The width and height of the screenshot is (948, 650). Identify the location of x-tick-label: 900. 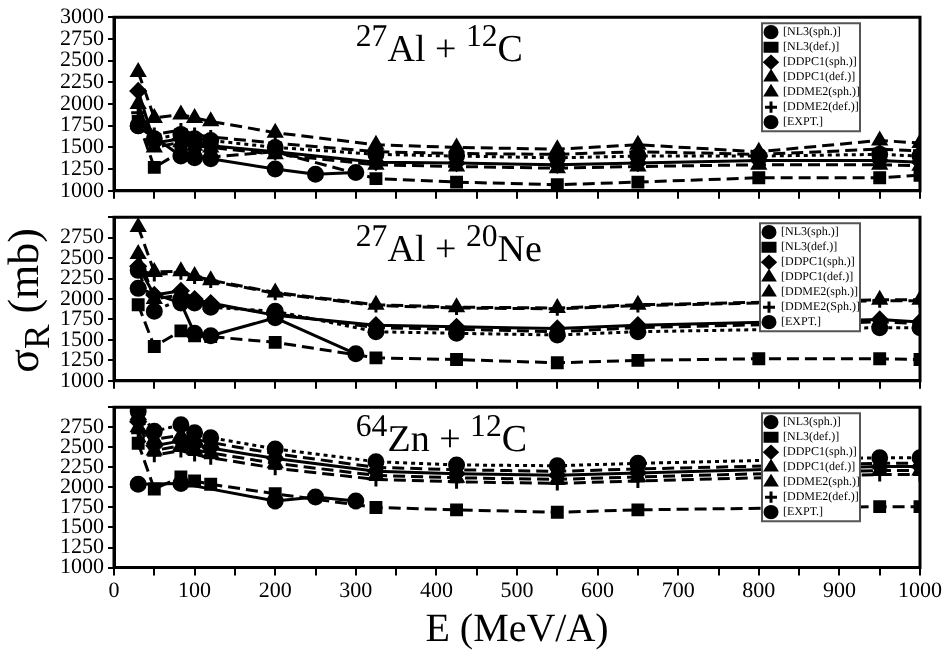
(839, 590).